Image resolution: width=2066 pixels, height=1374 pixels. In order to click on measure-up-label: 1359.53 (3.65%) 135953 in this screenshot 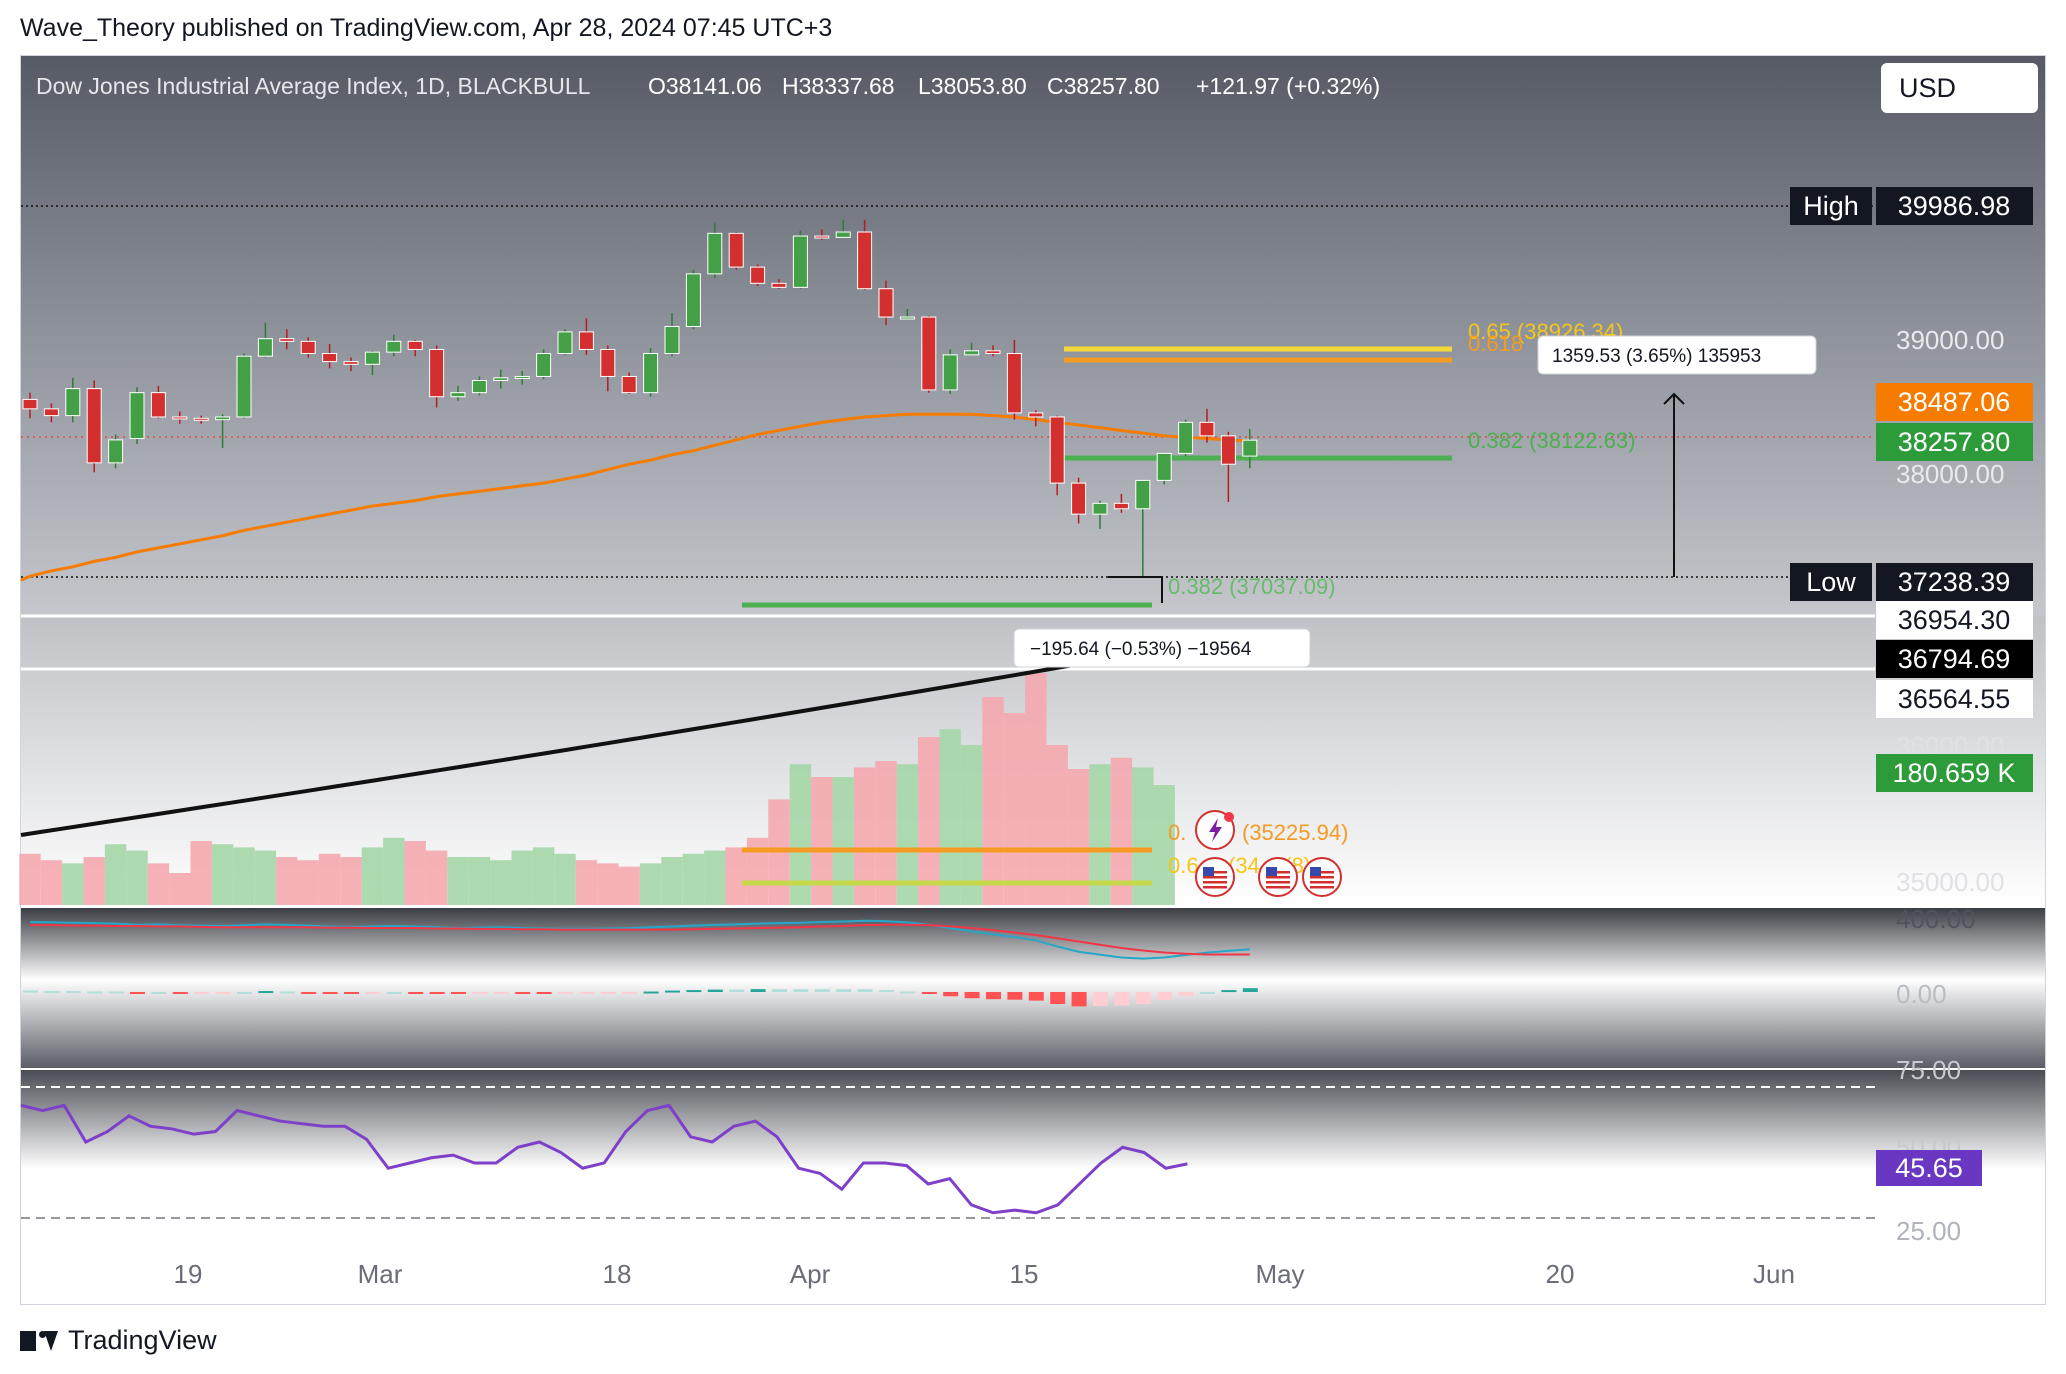, I will do `click(1656, 356)`.